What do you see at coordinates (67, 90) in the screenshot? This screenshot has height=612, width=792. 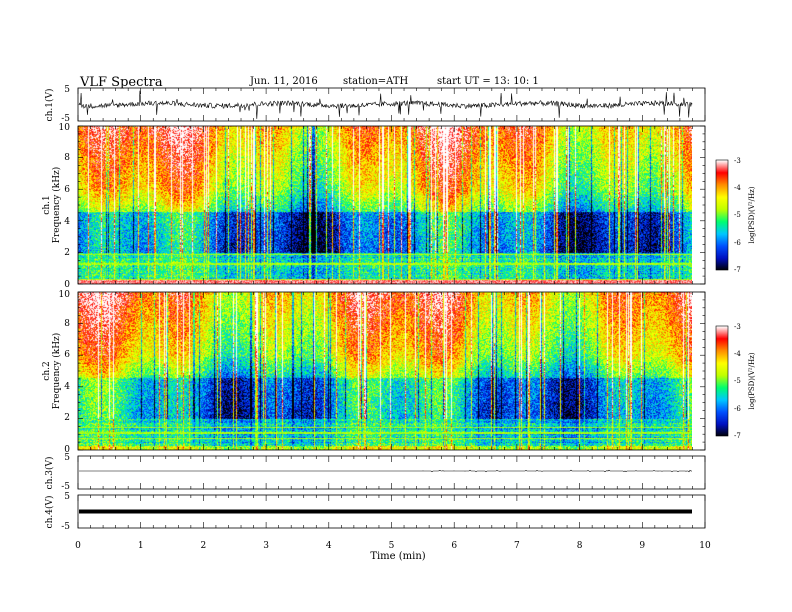 I see `ch1-ytick-top: 5` at bounding box center [67, 90].